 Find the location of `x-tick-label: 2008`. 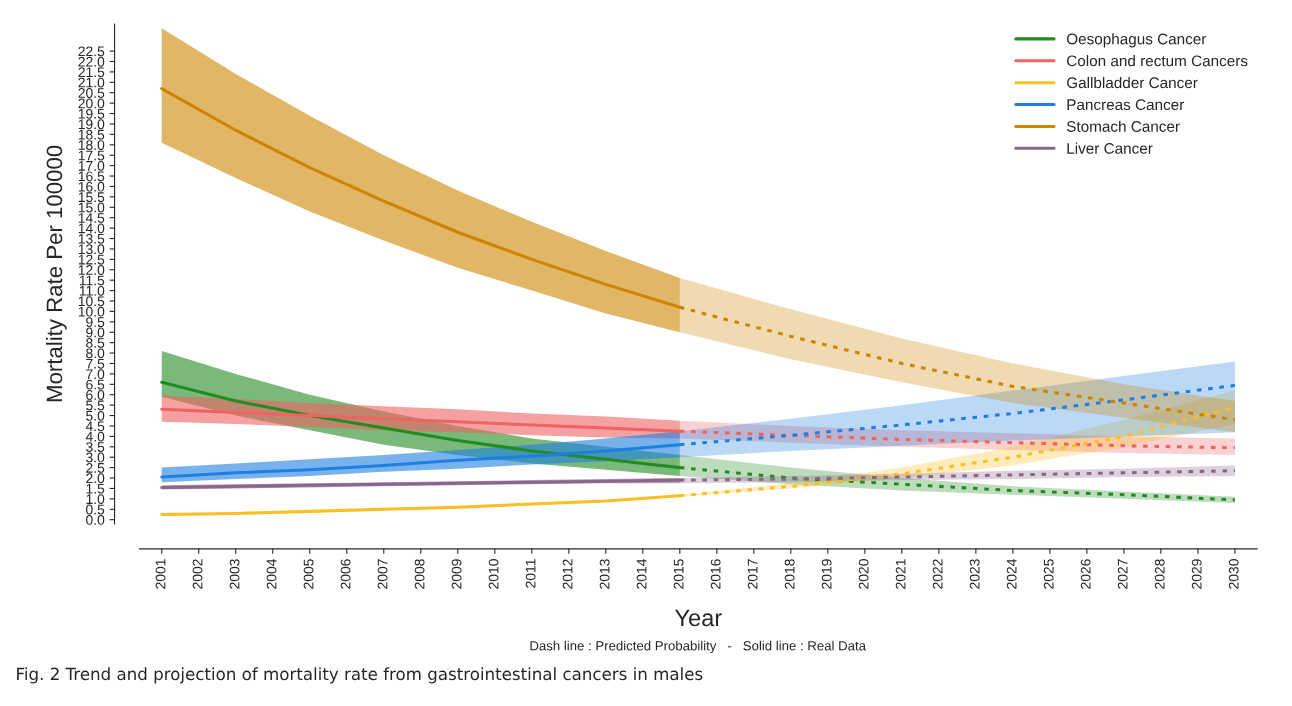

x-tick-label: 2008 is located at coordinates (419, 574).